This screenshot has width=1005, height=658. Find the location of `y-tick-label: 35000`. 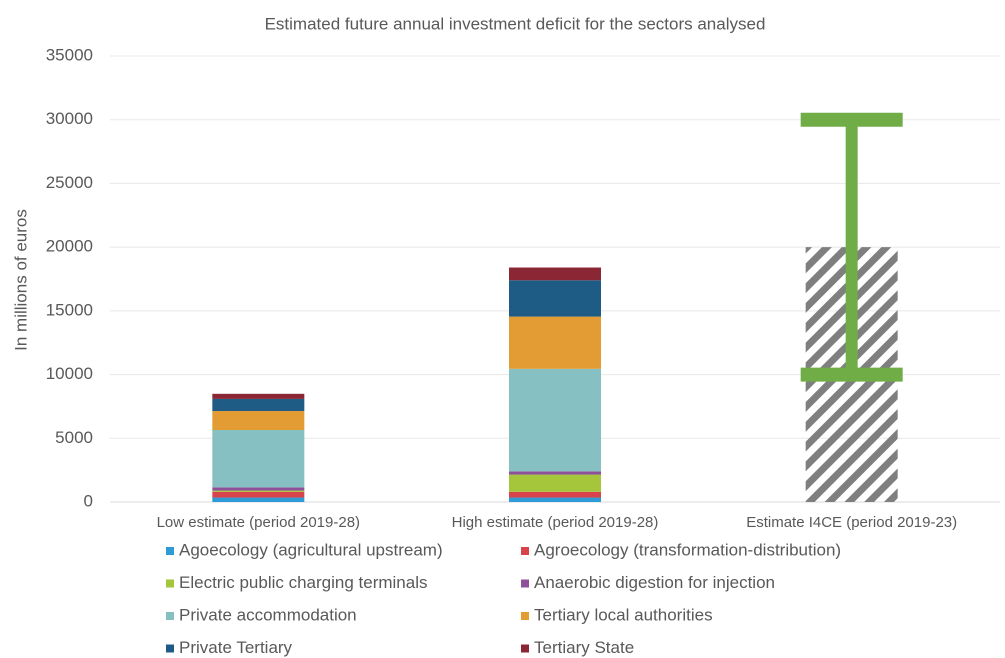

y-tick-label: 35000 is located at coordinates (69, 54).